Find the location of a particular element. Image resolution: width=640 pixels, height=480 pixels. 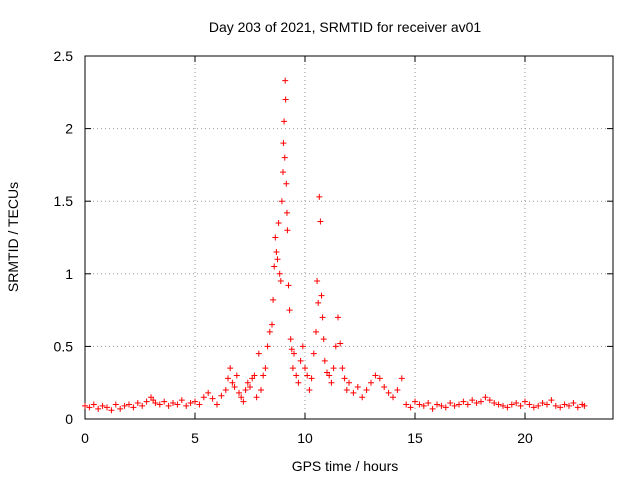

x-tick-label: 10 is located at coordinates (305, 438).